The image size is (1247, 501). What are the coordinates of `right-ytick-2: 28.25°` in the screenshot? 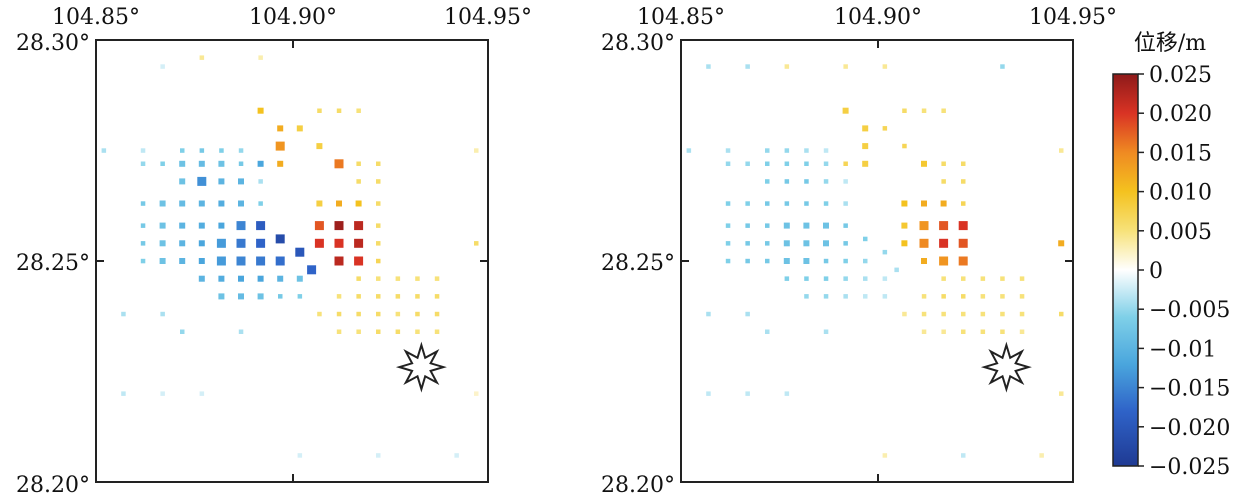 It's located at (638, 263).